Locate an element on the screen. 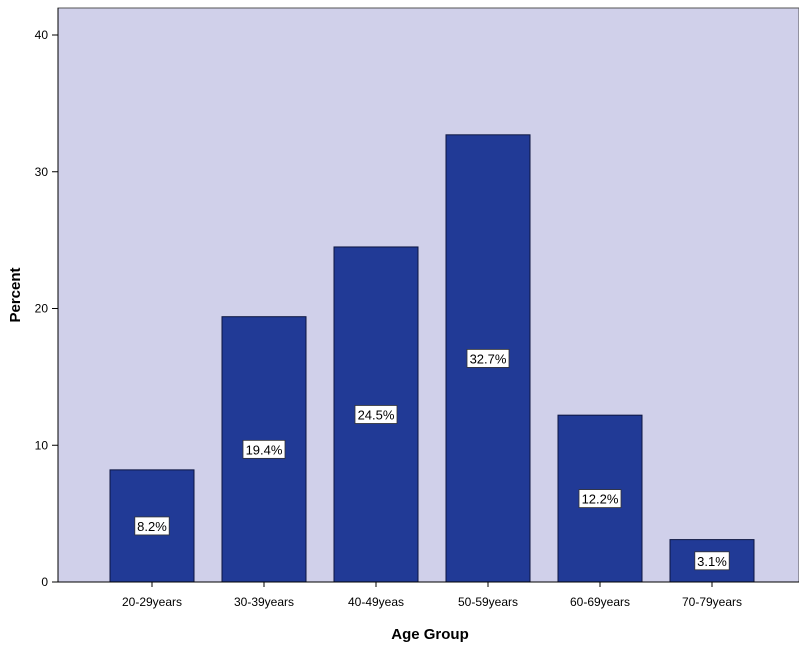 The image size is (799, 648). x-tick-label-2: 30-39years is located at coordinates (264, 602).